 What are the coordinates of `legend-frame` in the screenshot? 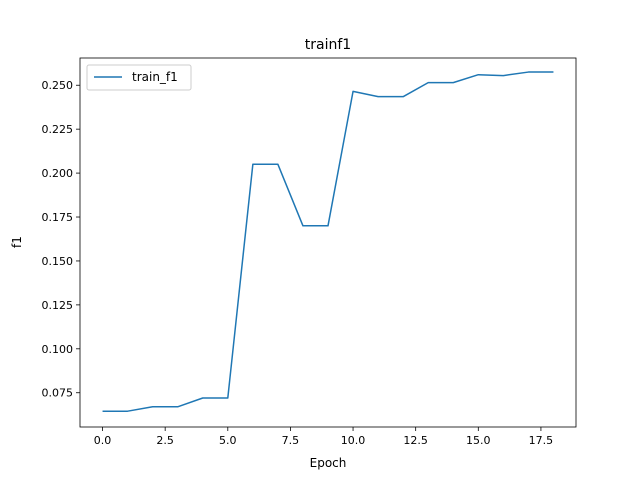 It's located at (139, 77).